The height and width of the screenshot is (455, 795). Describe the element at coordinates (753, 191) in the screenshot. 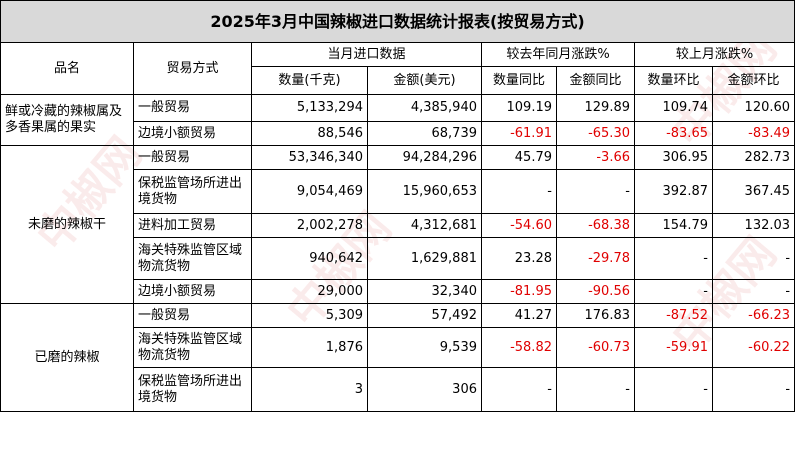

I see `amt-mom-cell: 367.45` at that location.